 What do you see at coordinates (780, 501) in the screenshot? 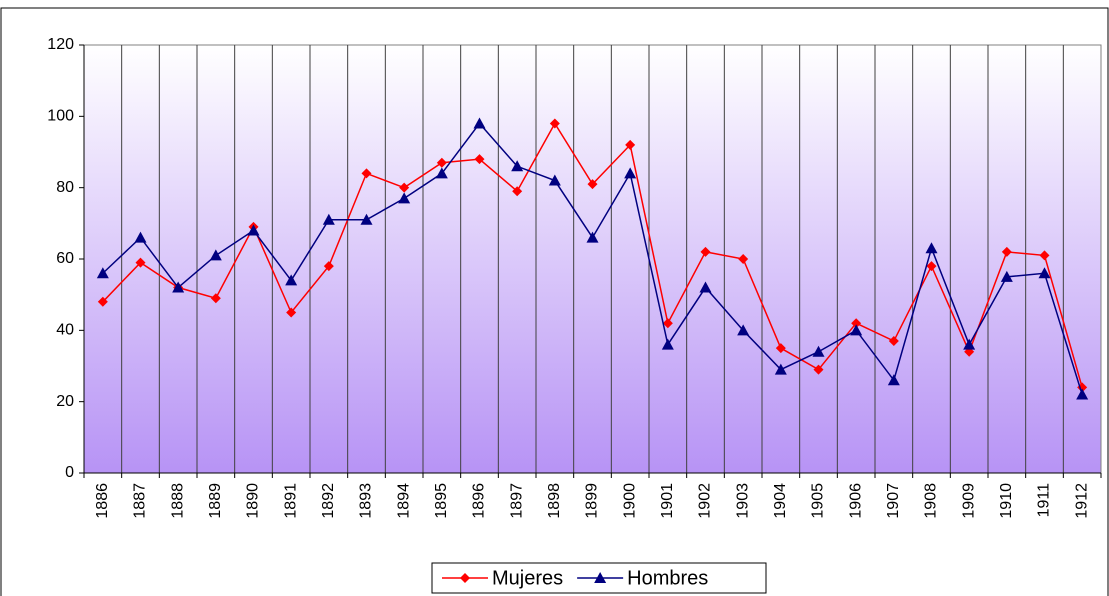
I see `x-tick-label: 1904` at bounding box center [780, 501].